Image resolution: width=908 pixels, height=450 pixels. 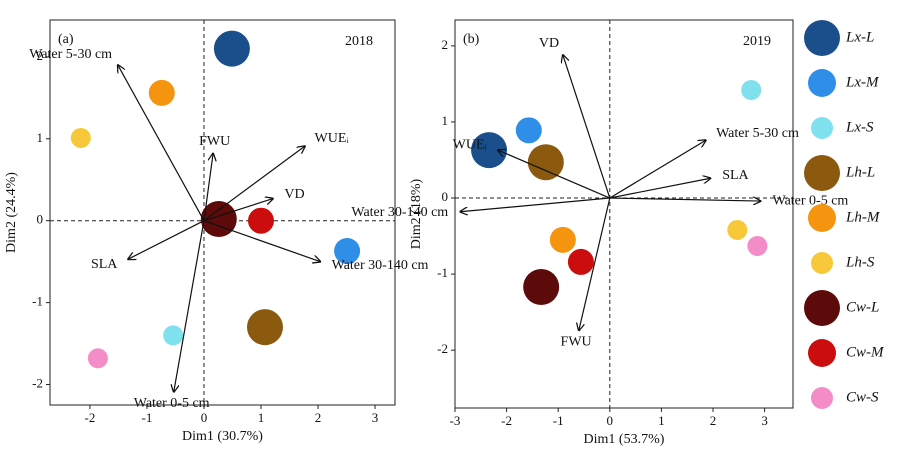 I want to click on year-label: 2019, so click(x=757, y=41).